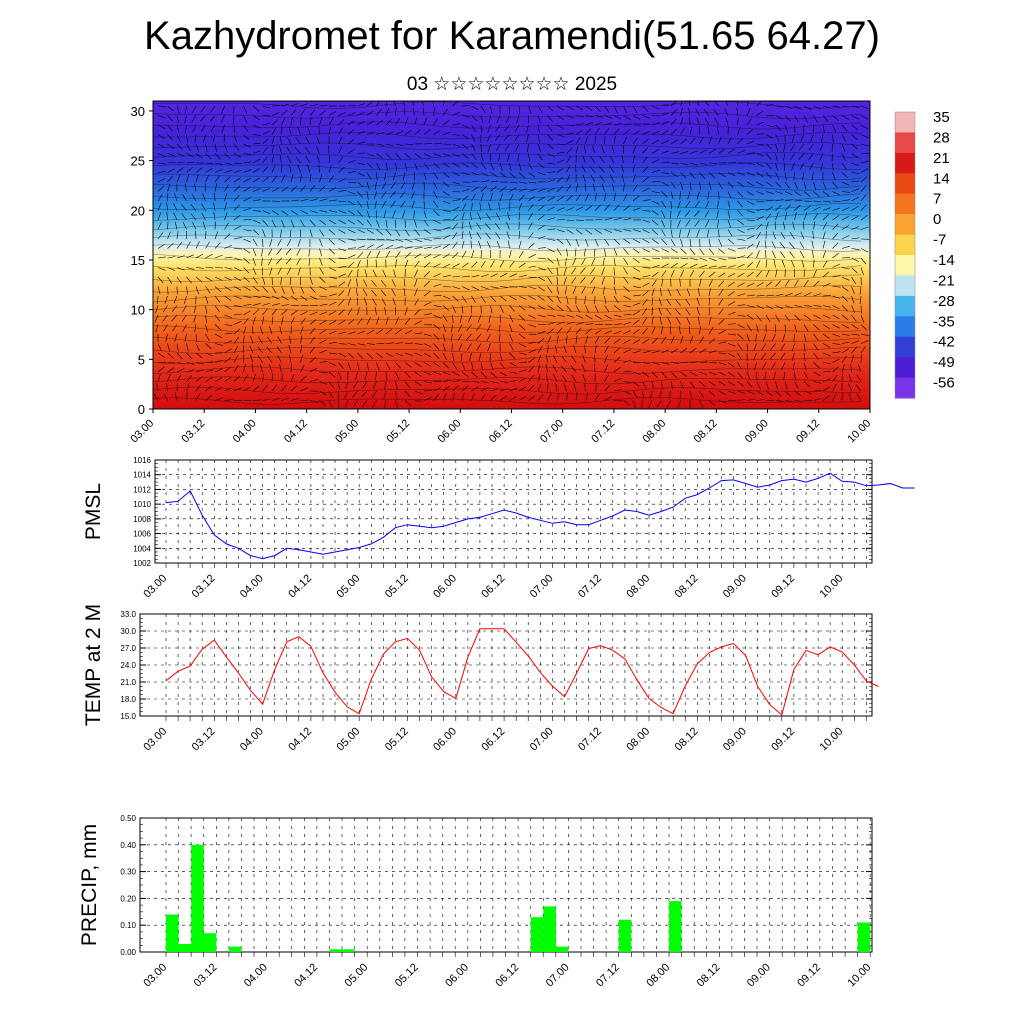  I want to click on x-tick-label: 09.00, so click(759, 975).